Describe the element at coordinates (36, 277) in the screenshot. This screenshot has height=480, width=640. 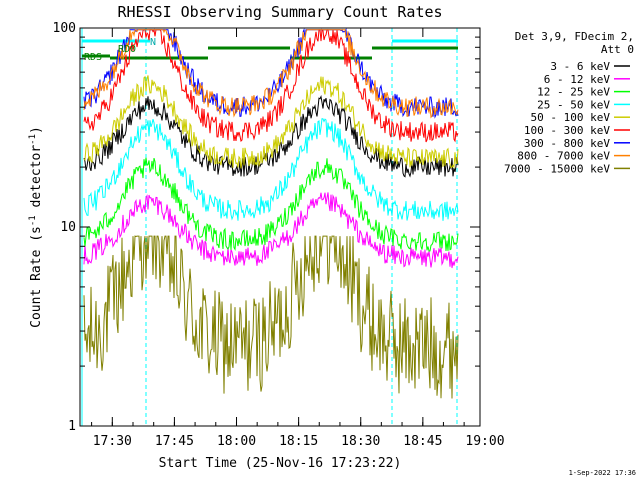
I see `y-axis-label-main: Count Rate (s` at that location.